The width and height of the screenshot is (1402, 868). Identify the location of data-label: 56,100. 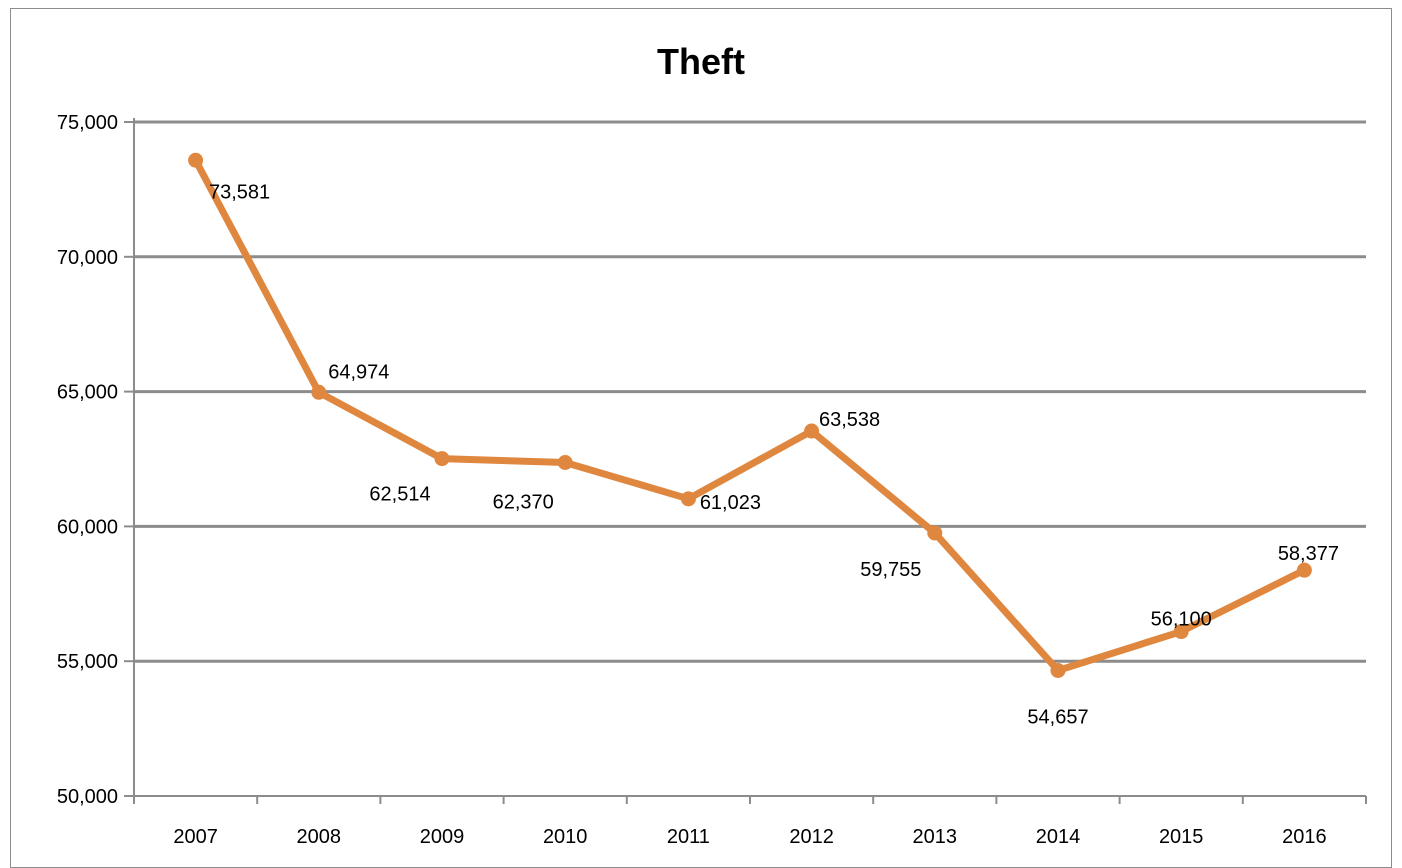
(1181, 620).